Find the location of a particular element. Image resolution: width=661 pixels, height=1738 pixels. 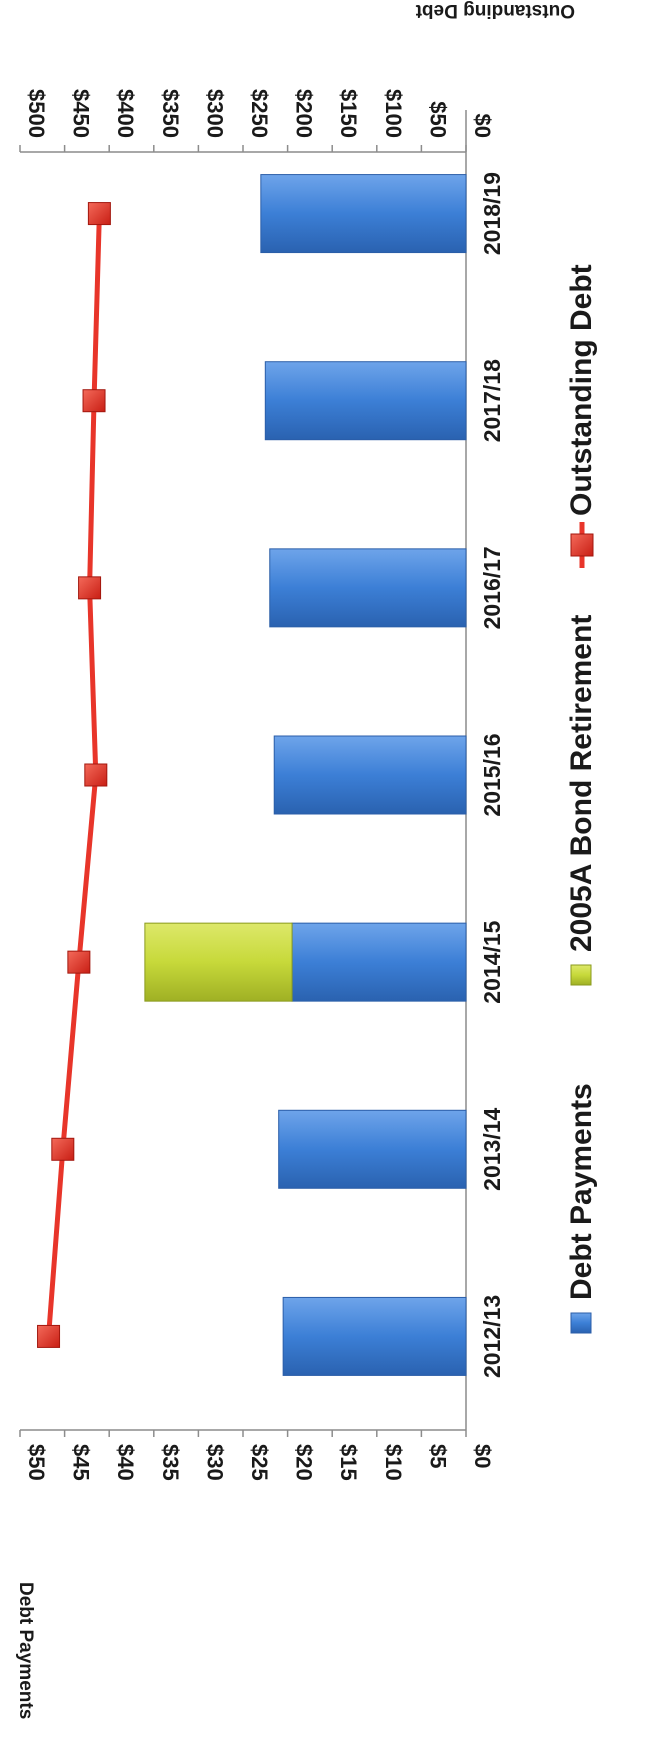

category-label: 2016/17 is located at coordinates (492, 587).